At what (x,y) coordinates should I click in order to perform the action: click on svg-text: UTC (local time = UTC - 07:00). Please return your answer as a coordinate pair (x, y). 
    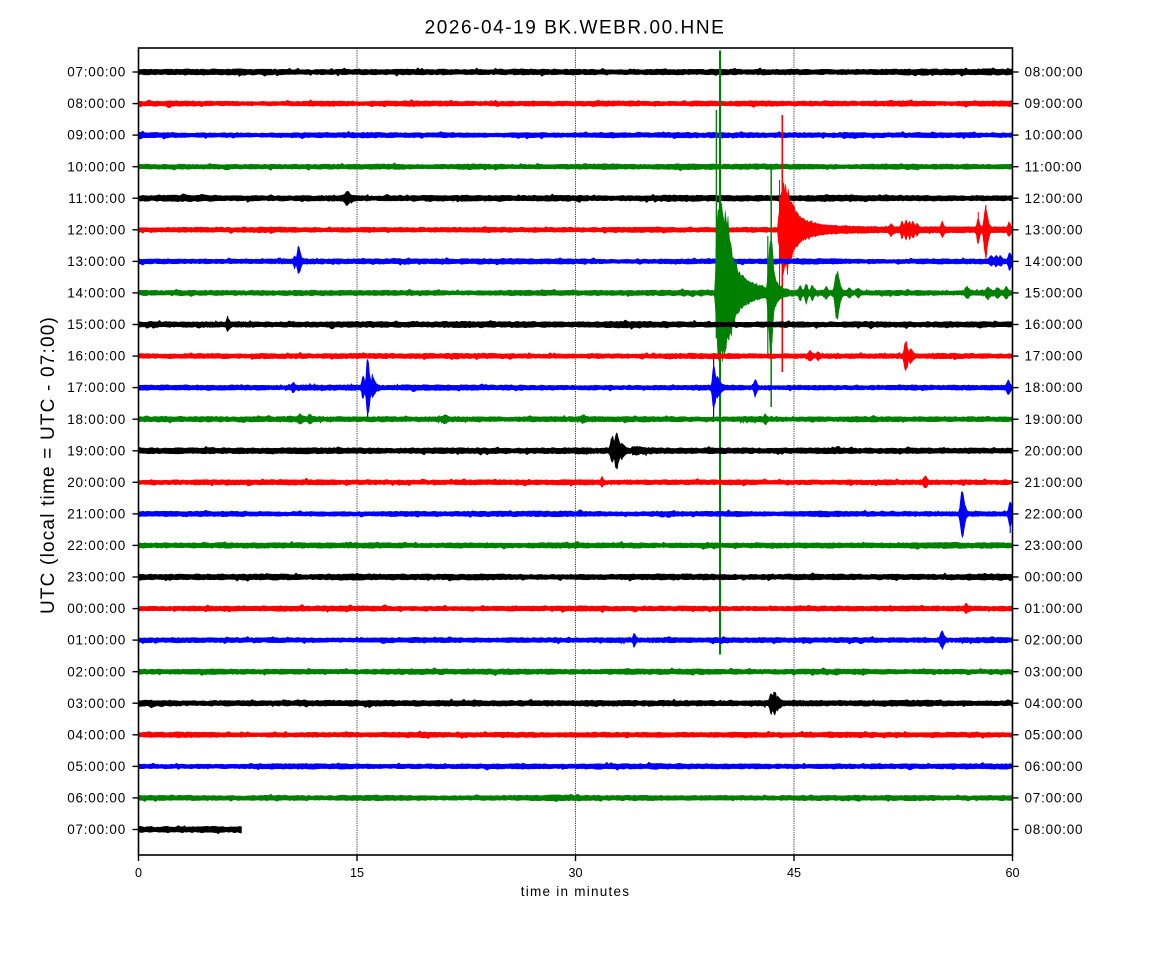
    Looking at the image, I should click on (48, 465).